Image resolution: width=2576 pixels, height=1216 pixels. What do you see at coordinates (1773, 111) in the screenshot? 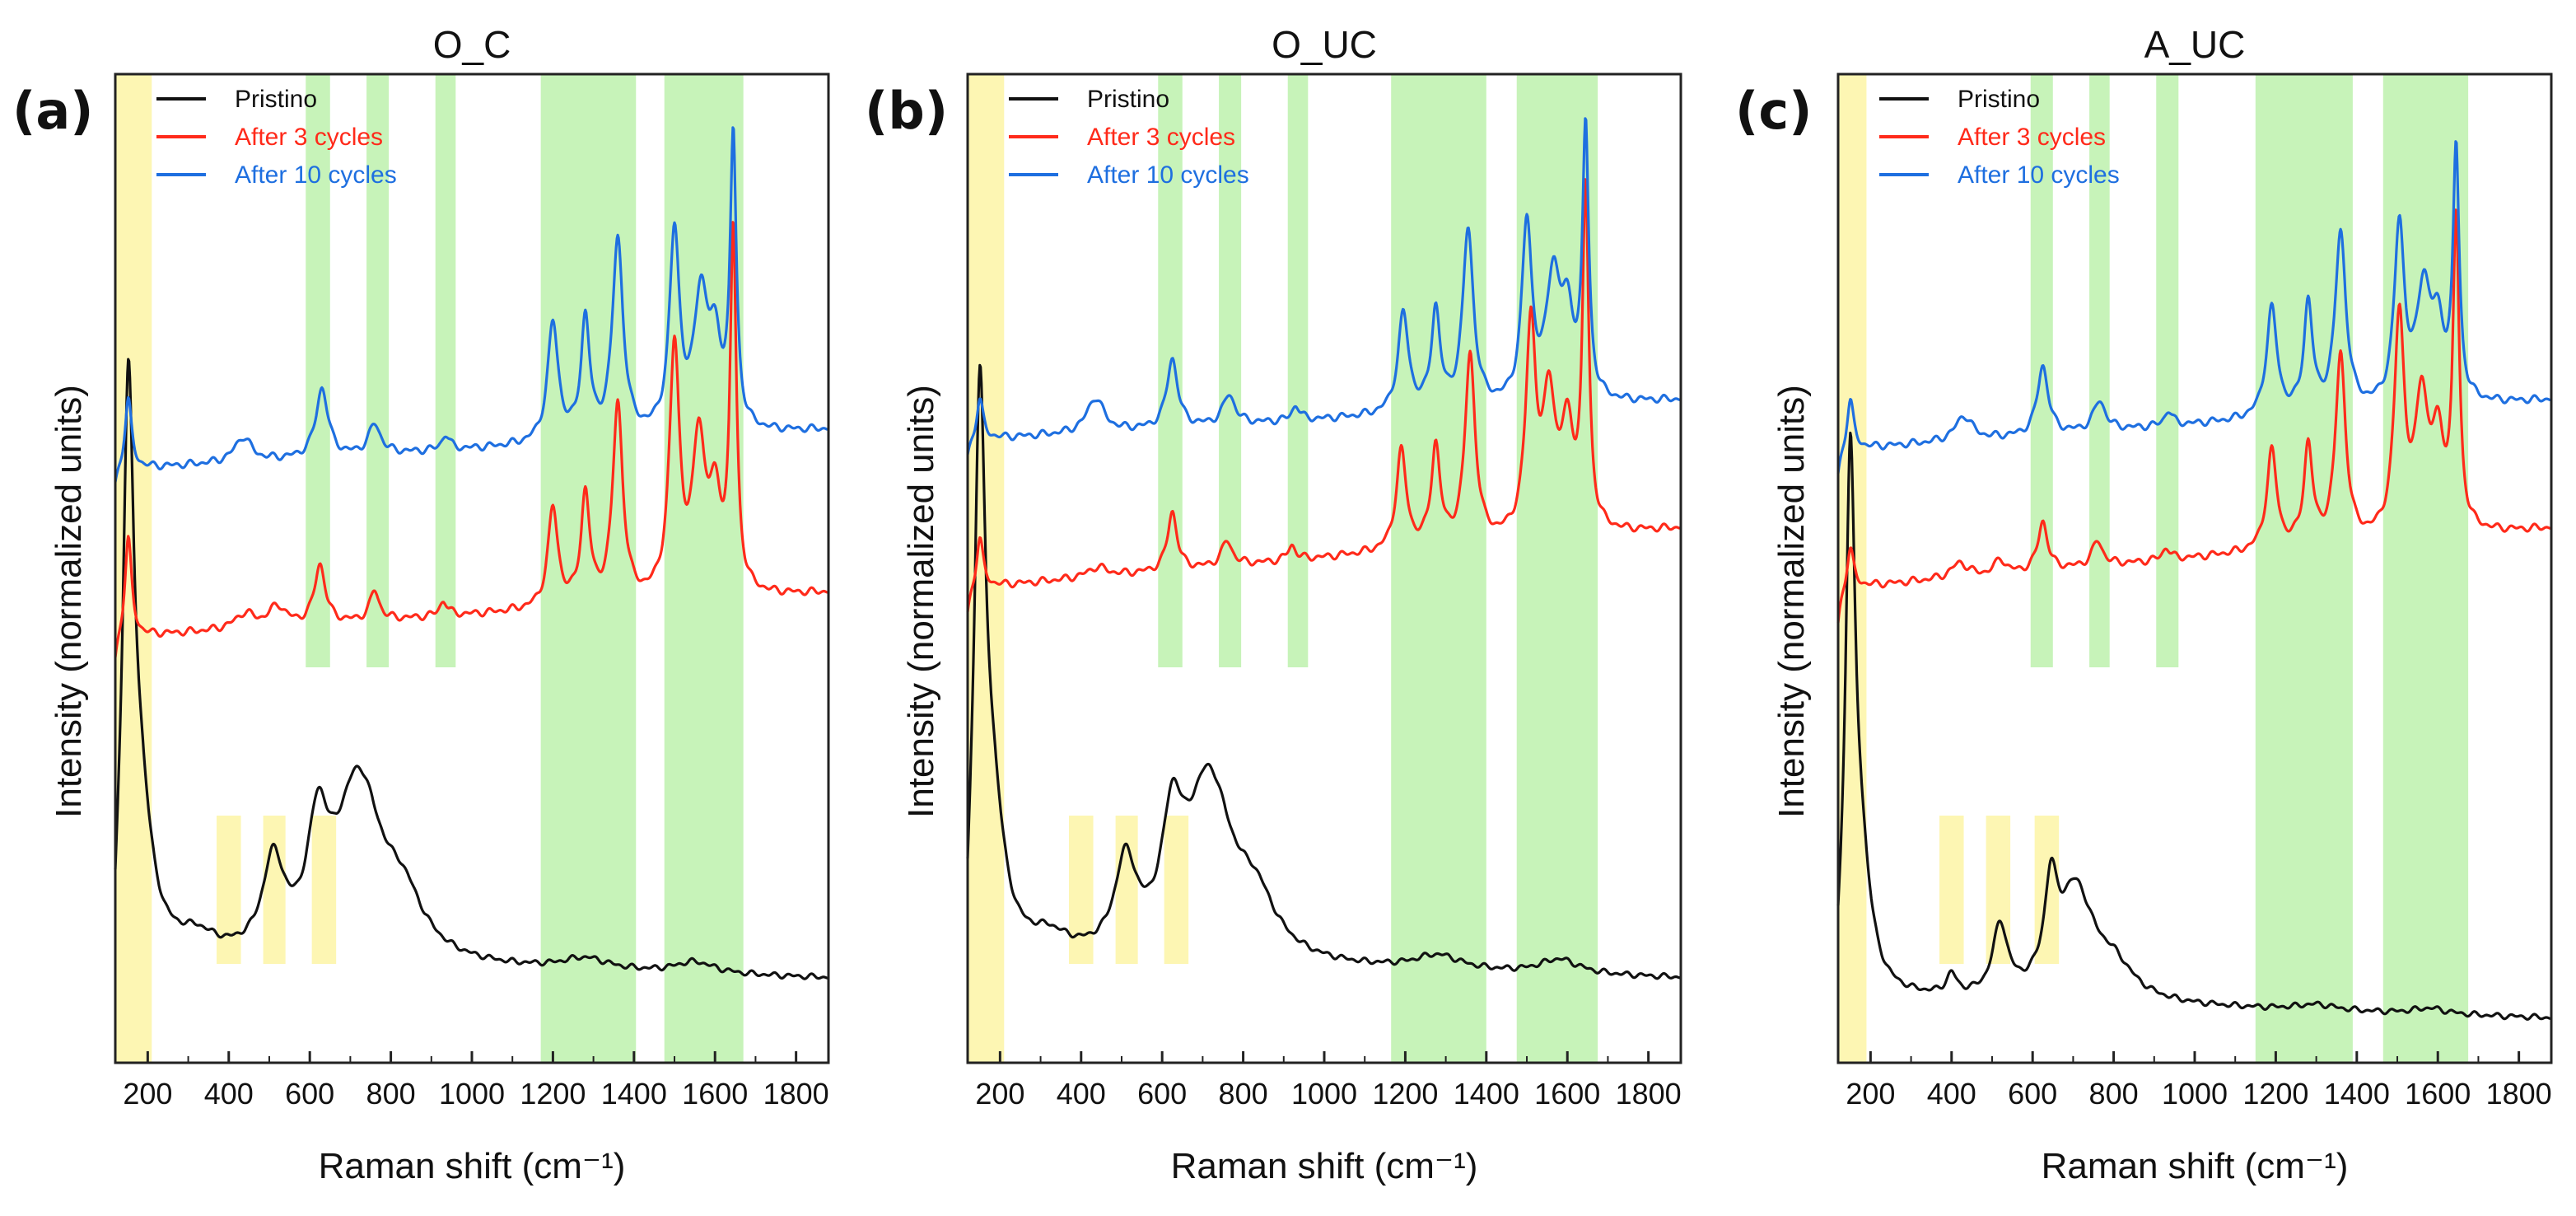
I see `panel-letter: (c)` at bounding box center [1773, 111].